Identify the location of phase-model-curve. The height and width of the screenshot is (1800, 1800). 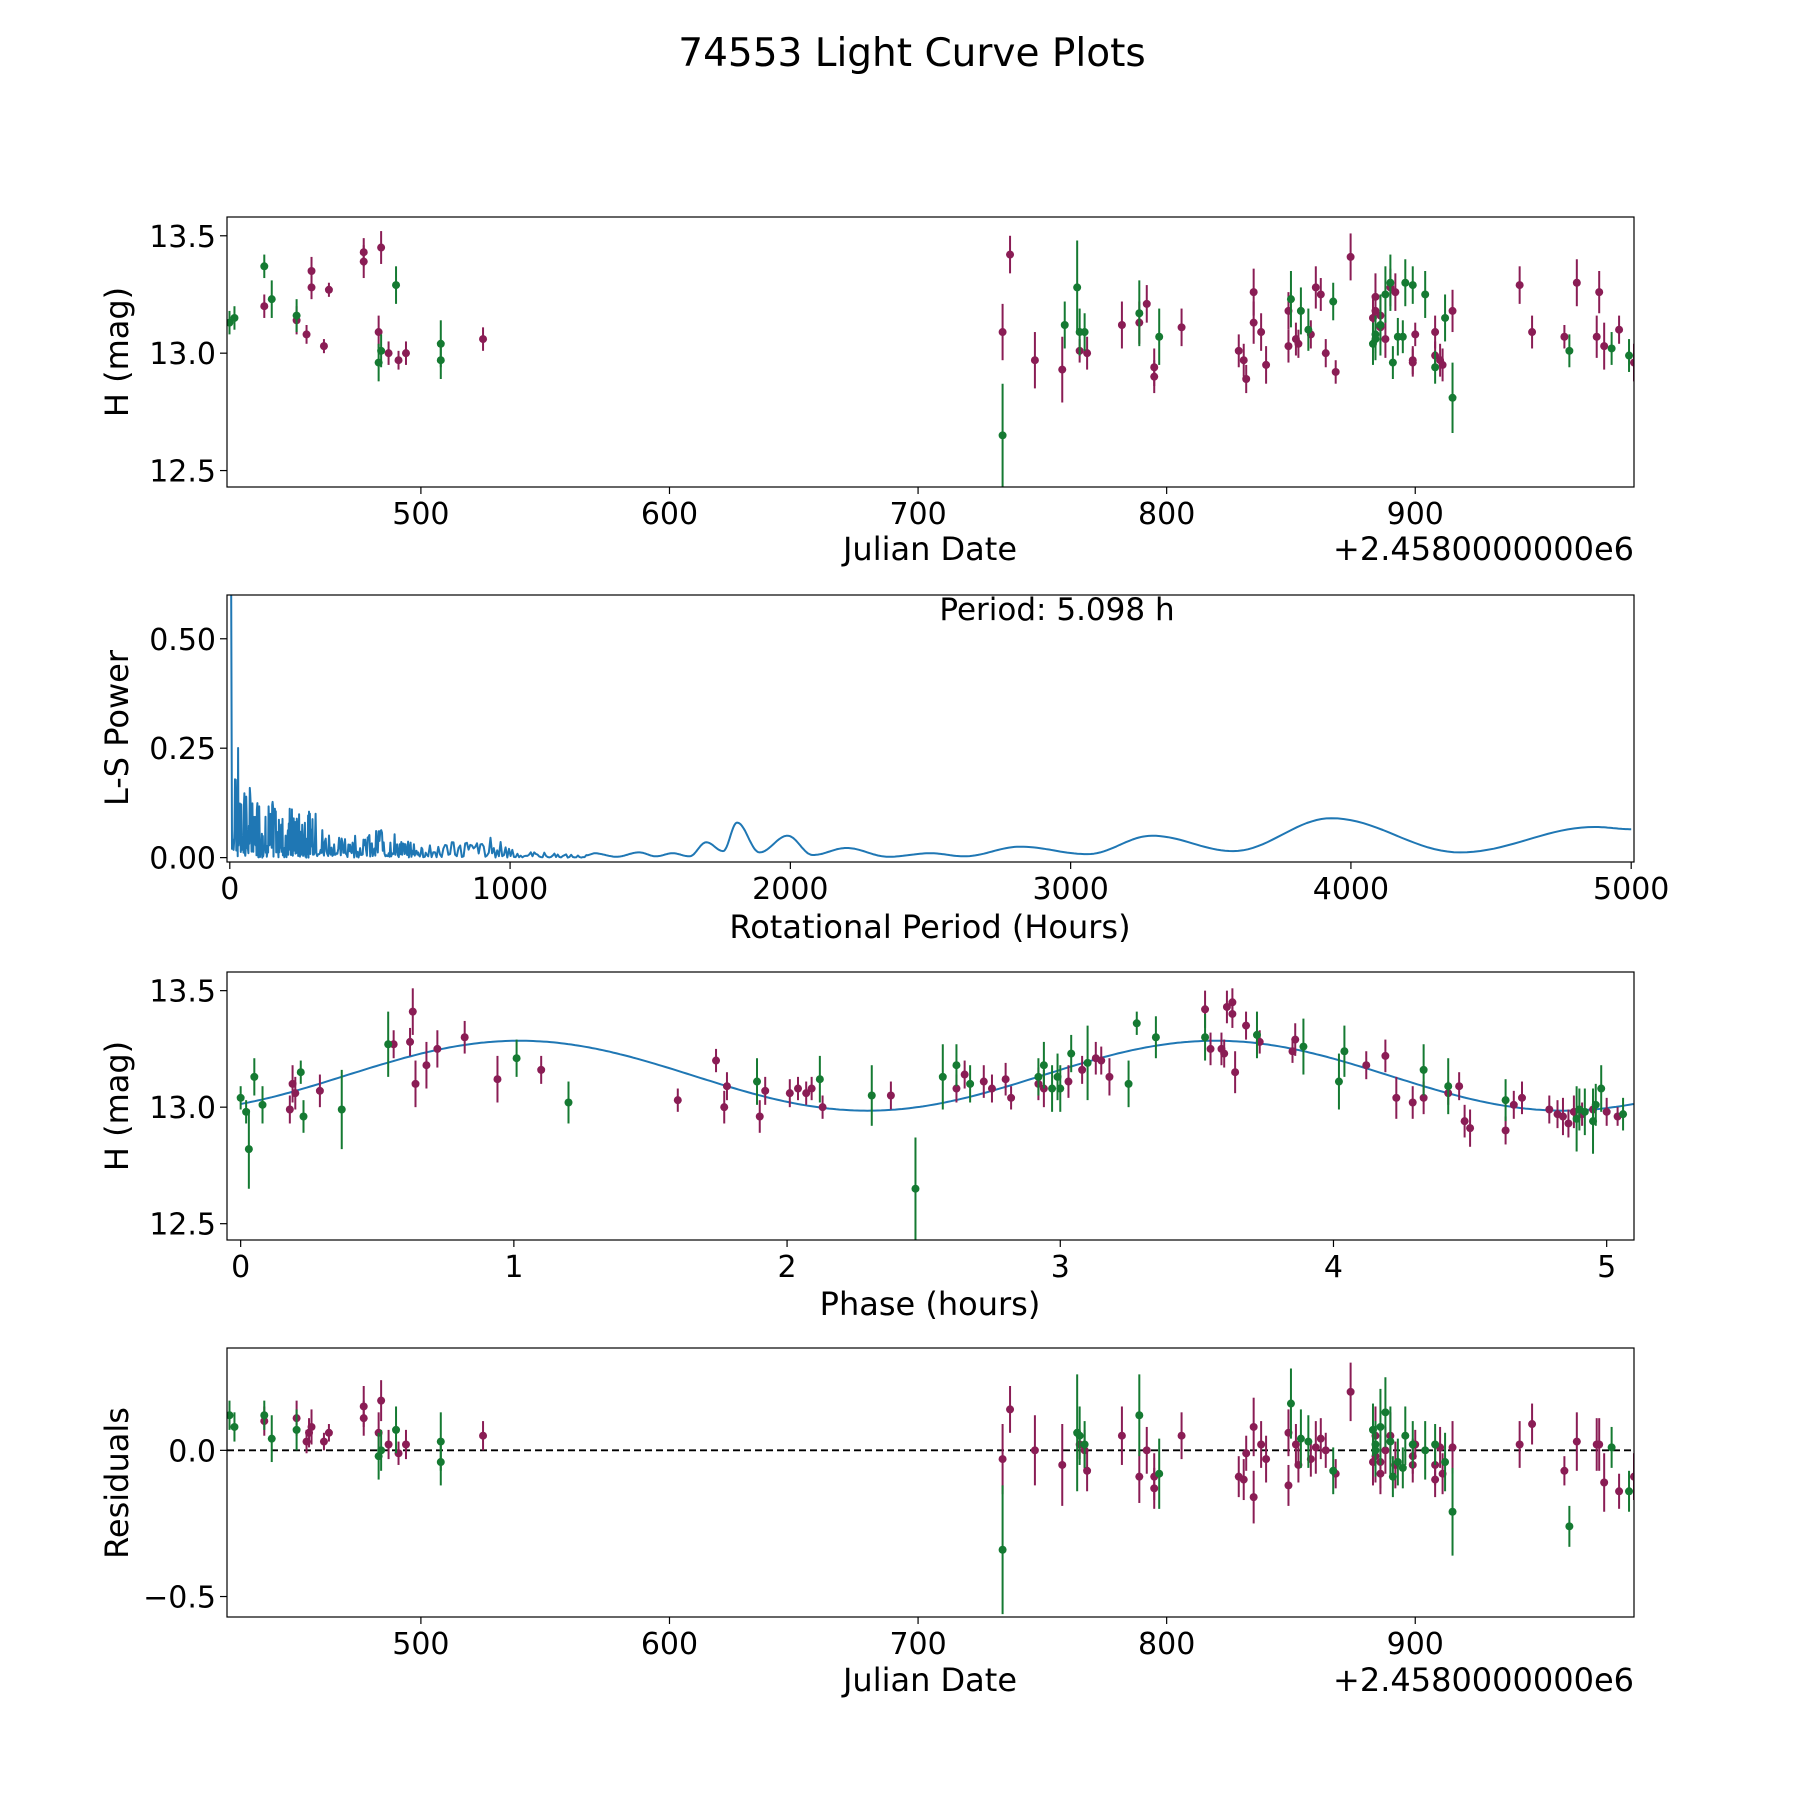
(937, 1075).